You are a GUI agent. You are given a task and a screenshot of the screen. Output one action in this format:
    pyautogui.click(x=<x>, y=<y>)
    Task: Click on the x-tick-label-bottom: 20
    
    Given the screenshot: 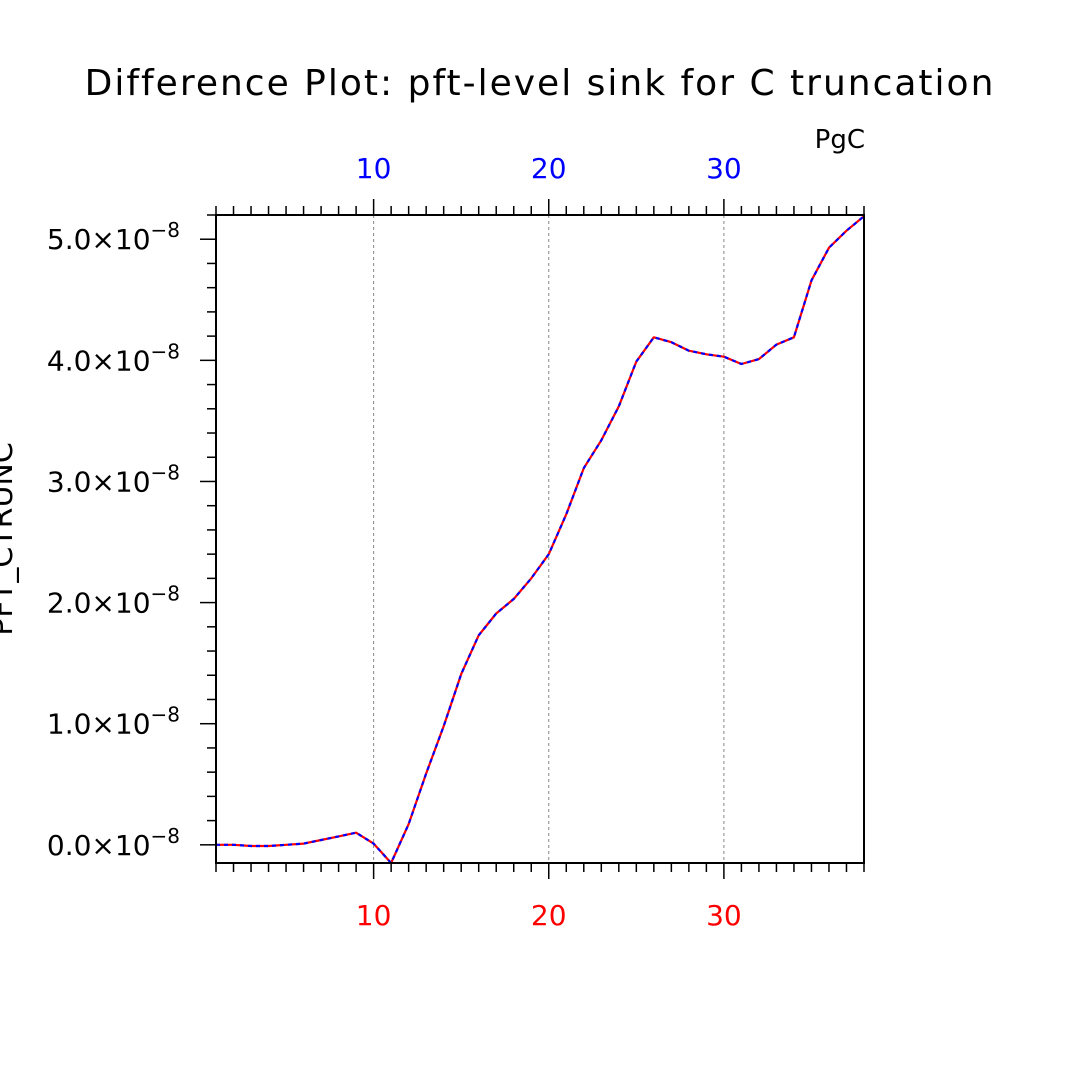 What is the action you would take?
    pyautogui.click(x=549, y=915)
    